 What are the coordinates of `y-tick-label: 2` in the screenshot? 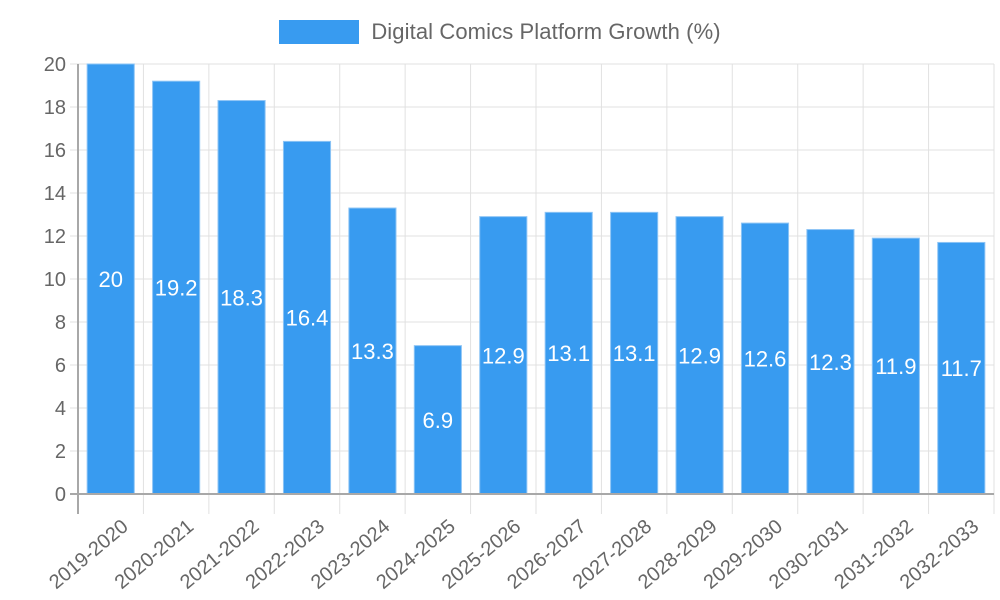 It's located at (60, 452).